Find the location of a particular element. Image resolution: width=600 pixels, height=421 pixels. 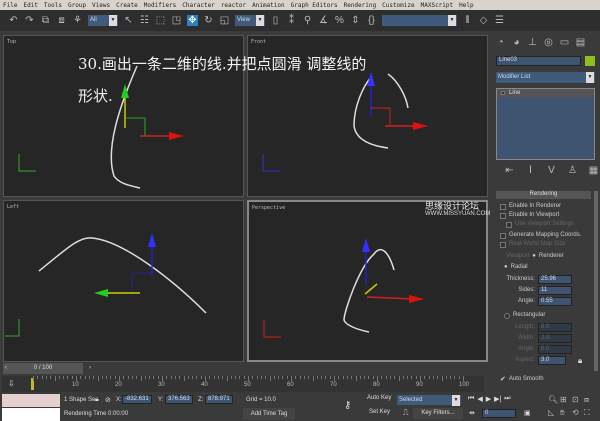

unlink-icon: ⧈ is located at coordinates (61, 20).